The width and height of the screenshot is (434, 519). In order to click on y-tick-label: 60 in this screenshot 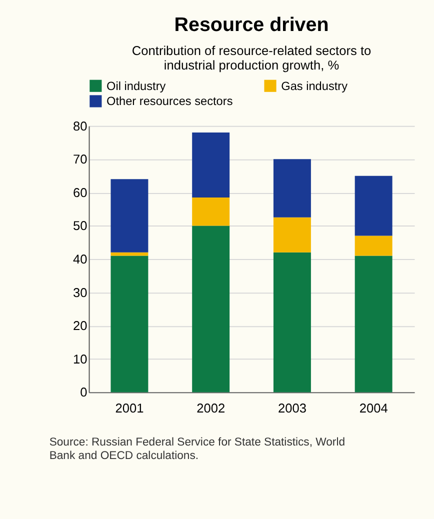, I will do `click(80, 192)`.